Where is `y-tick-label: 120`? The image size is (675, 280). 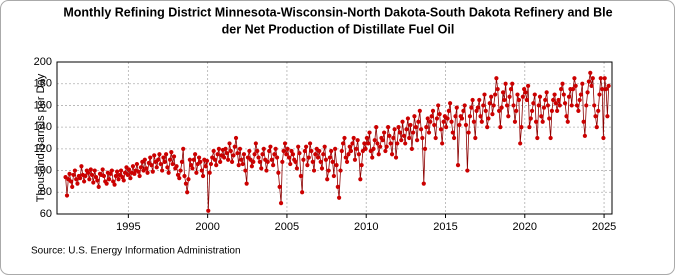 y-tick-label: 120 is located at coordinates (43, 149).